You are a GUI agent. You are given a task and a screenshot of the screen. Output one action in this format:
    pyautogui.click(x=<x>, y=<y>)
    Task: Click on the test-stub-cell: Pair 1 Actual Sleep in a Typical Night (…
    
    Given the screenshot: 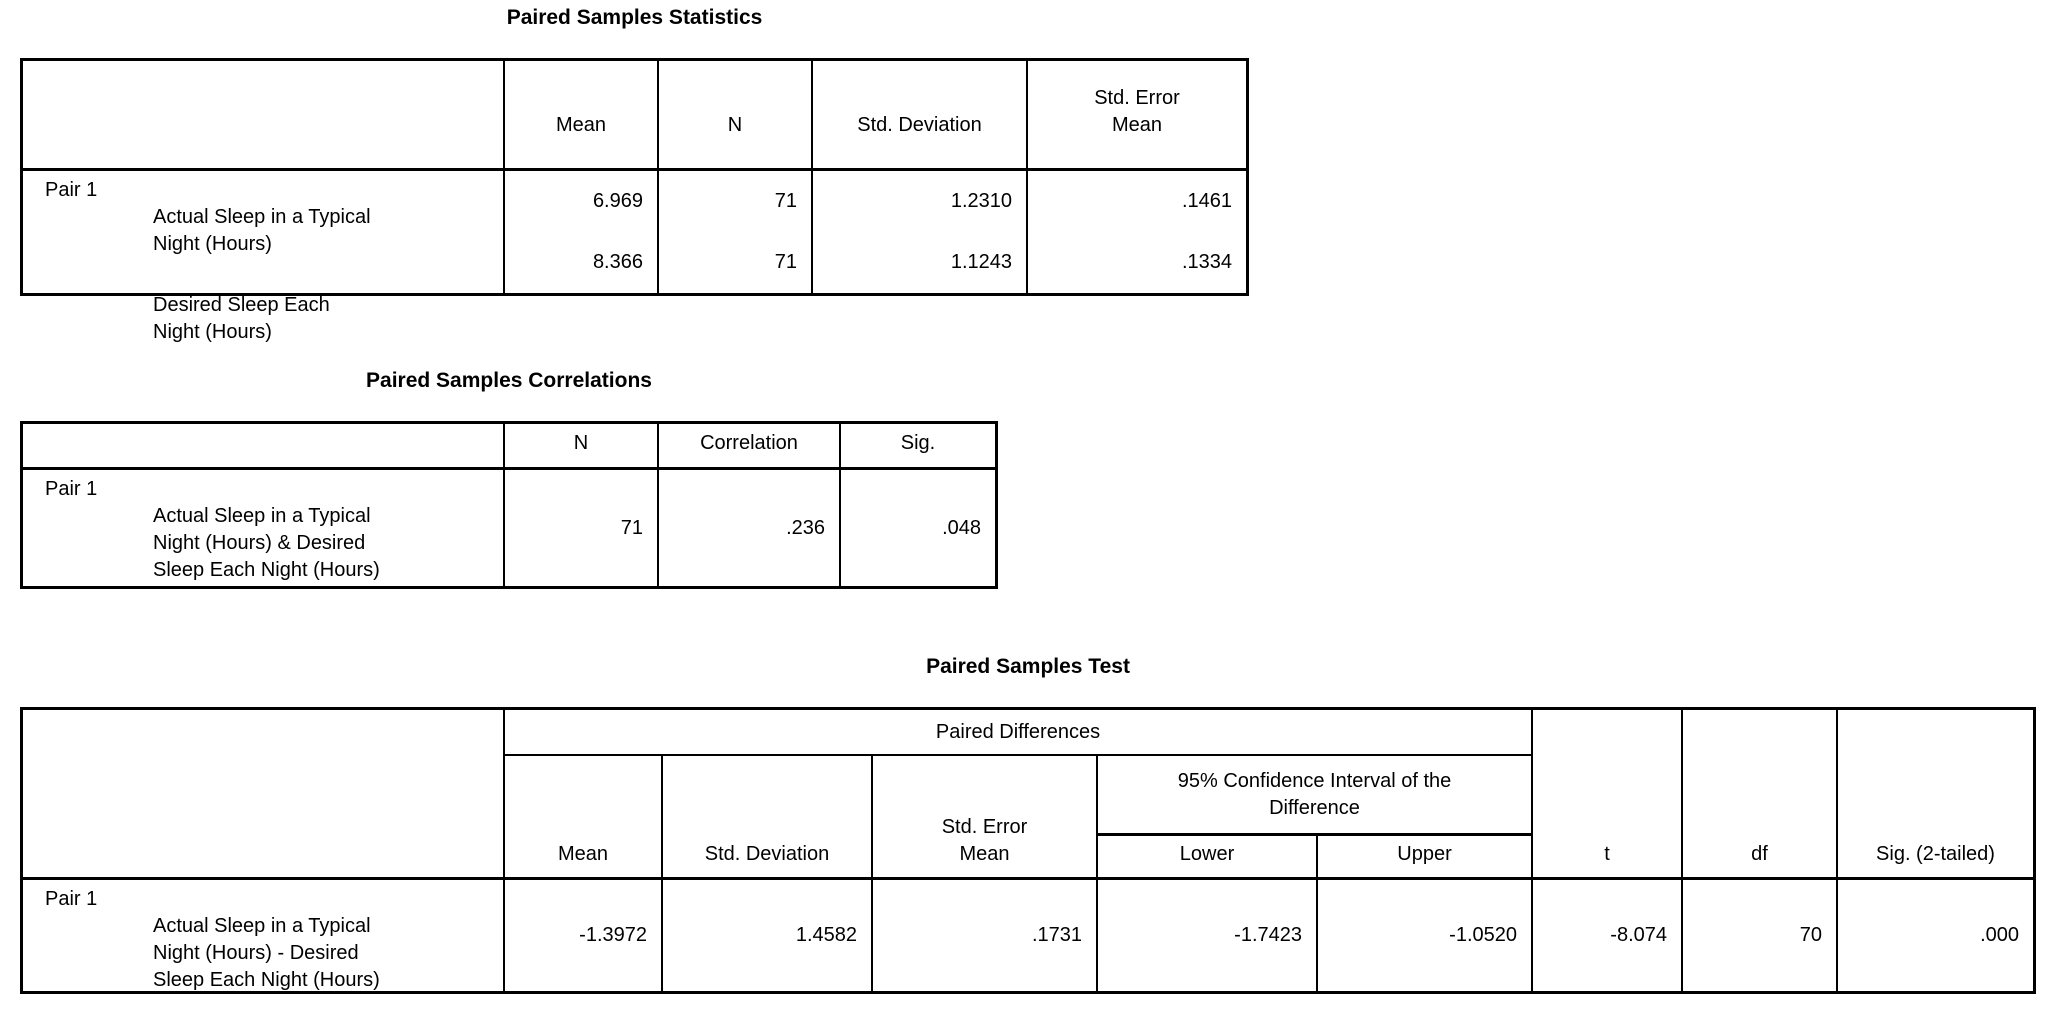 What is the action you would take?
    pyautogui.click(x=264, y=935)
    